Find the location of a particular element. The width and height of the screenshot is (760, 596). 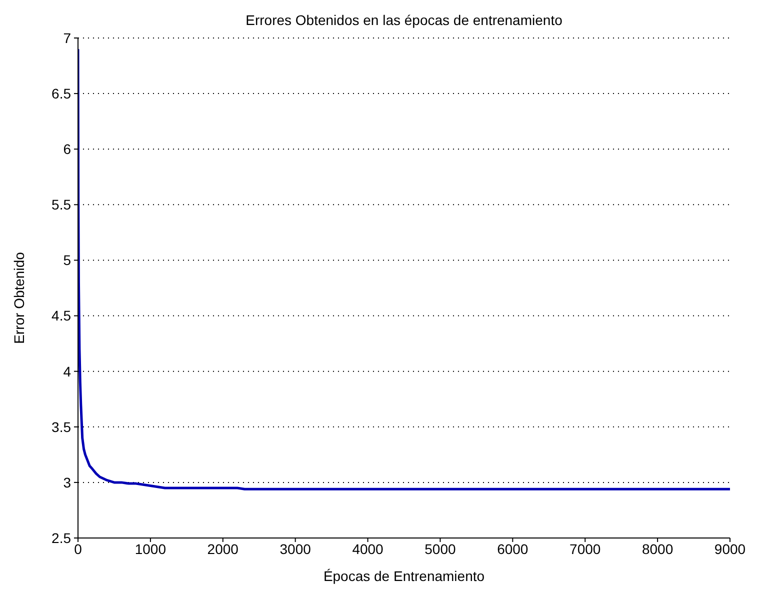

x-tick-label: 5000 is located at coordinates (440, 548).